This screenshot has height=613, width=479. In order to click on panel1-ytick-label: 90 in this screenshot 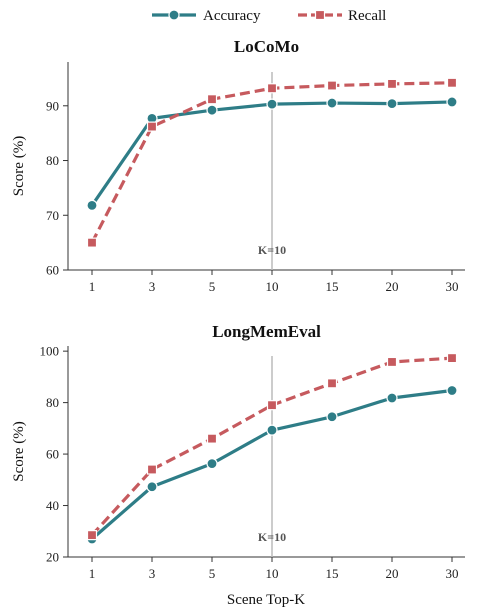, I will do `click(52, 105)`.